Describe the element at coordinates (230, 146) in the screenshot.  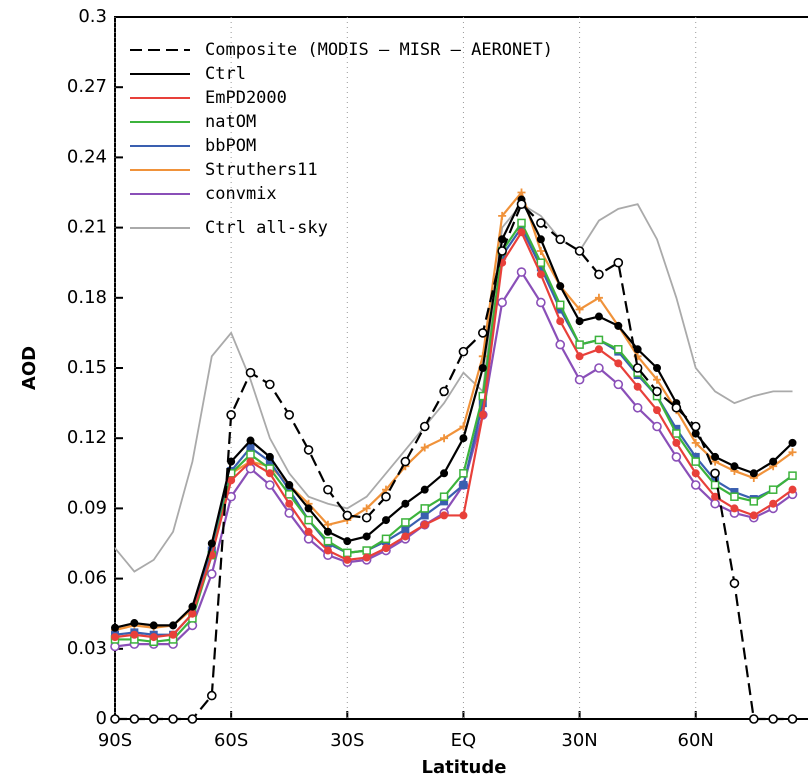
I see `legend-label: bbPOM` at that location.